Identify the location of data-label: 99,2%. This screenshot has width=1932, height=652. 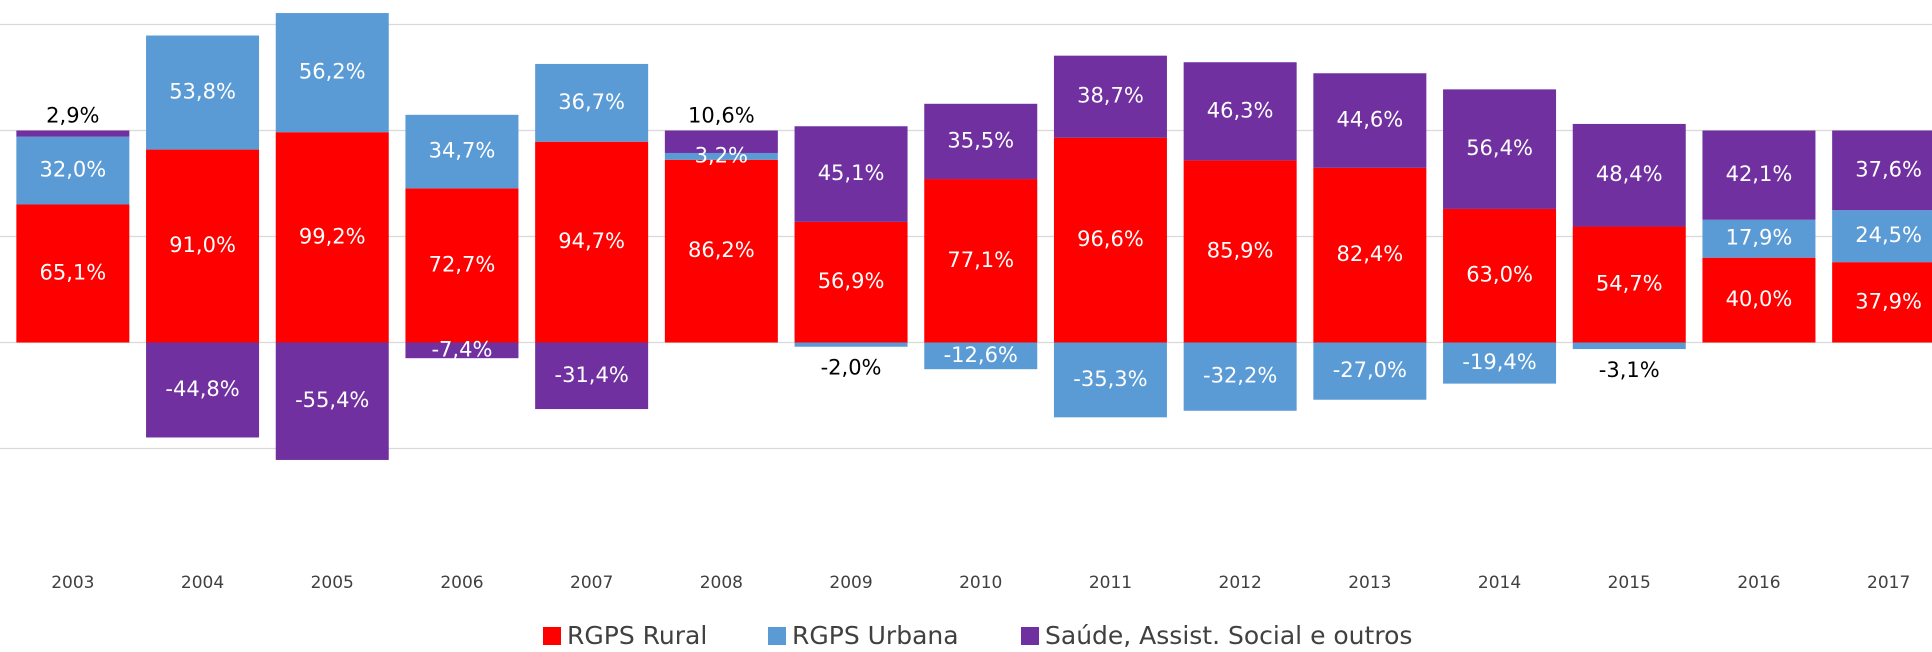
(332, 236).